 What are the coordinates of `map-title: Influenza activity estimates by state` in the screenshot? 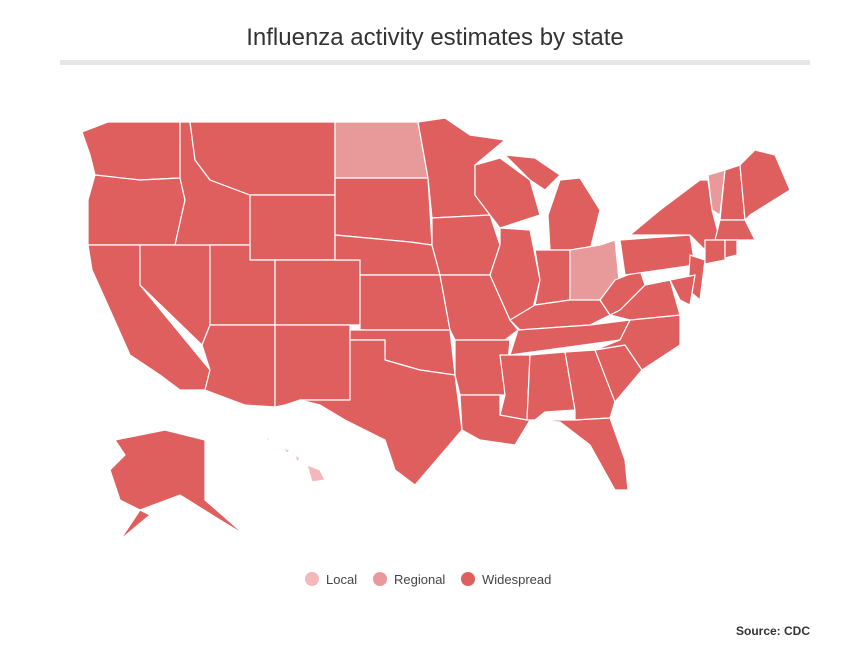 It's located at (435, 37).